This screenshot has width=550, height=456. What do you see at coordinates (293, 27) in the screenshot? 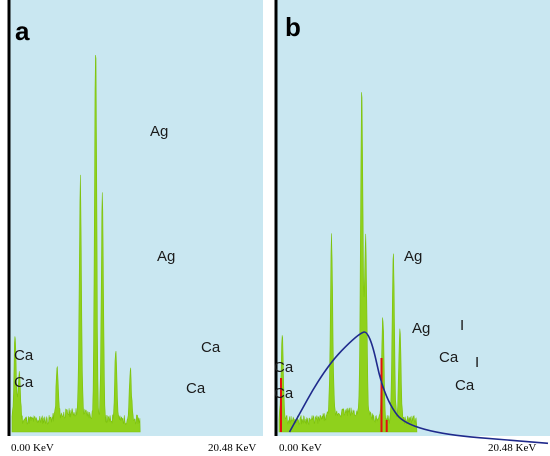
I see `panel-b-letter: b` at bounding box center [293, 27].